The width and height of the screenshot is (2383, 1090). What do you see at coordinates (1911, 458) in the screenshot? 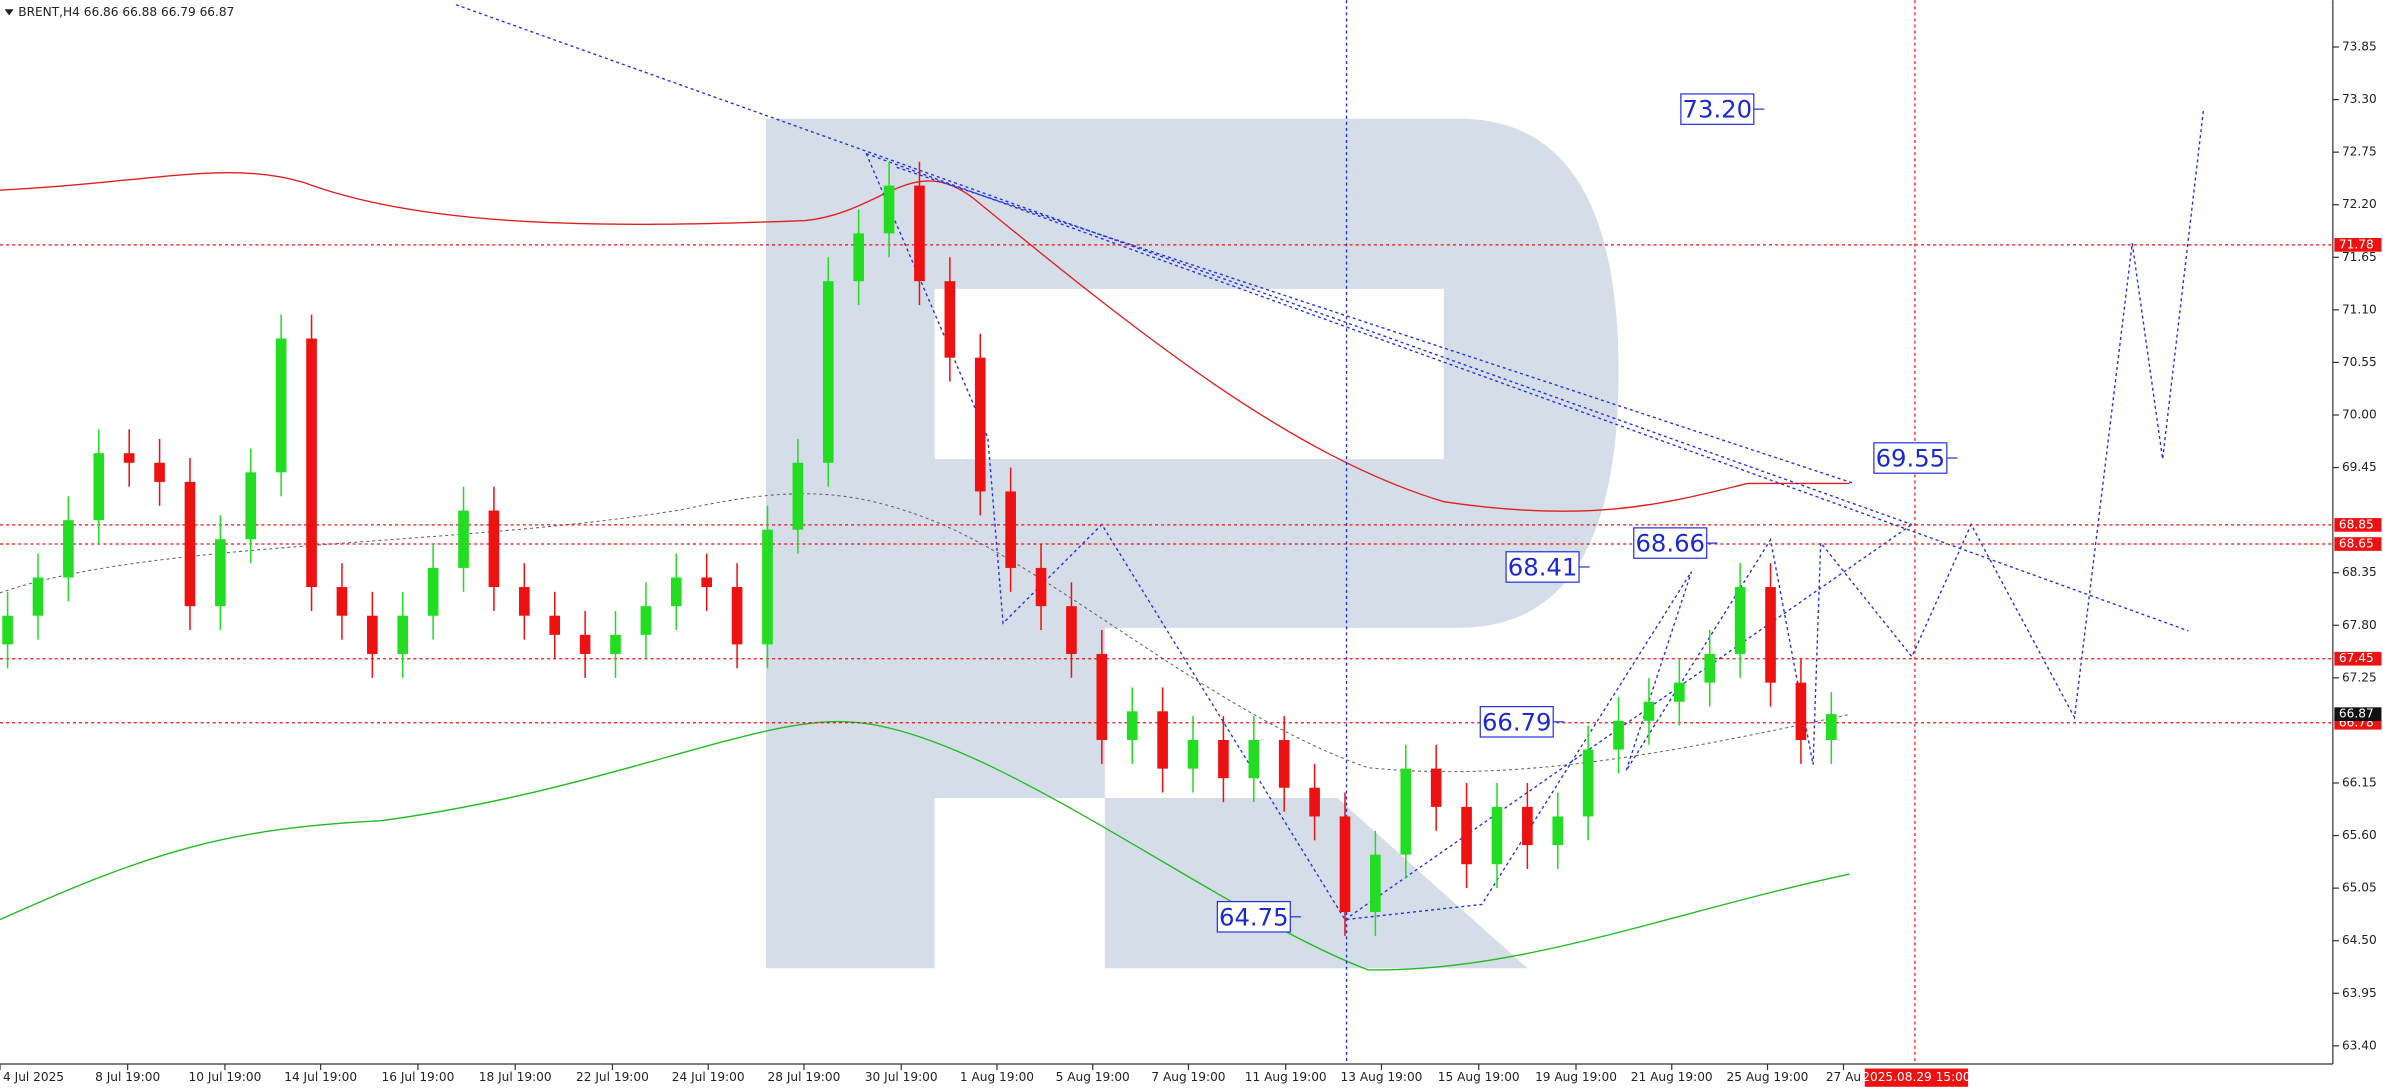
I see `annotation-label: 69.55` at bounding box center [1911, 458].